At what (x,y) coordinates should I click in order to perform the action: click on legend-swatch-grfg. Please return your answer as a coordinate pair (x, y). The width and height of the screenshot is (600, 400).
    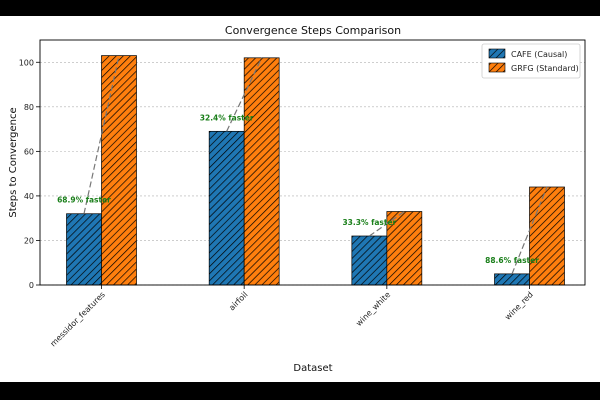
    Looking at the image, I should click on (497, 67).